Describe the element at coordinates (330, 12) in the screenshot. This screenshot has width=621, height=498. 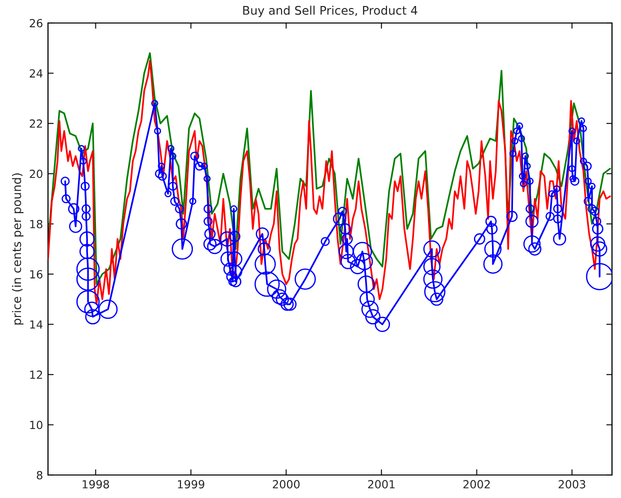
I see `chart-title: Buy and Sell Prices, Product 4` at that location.